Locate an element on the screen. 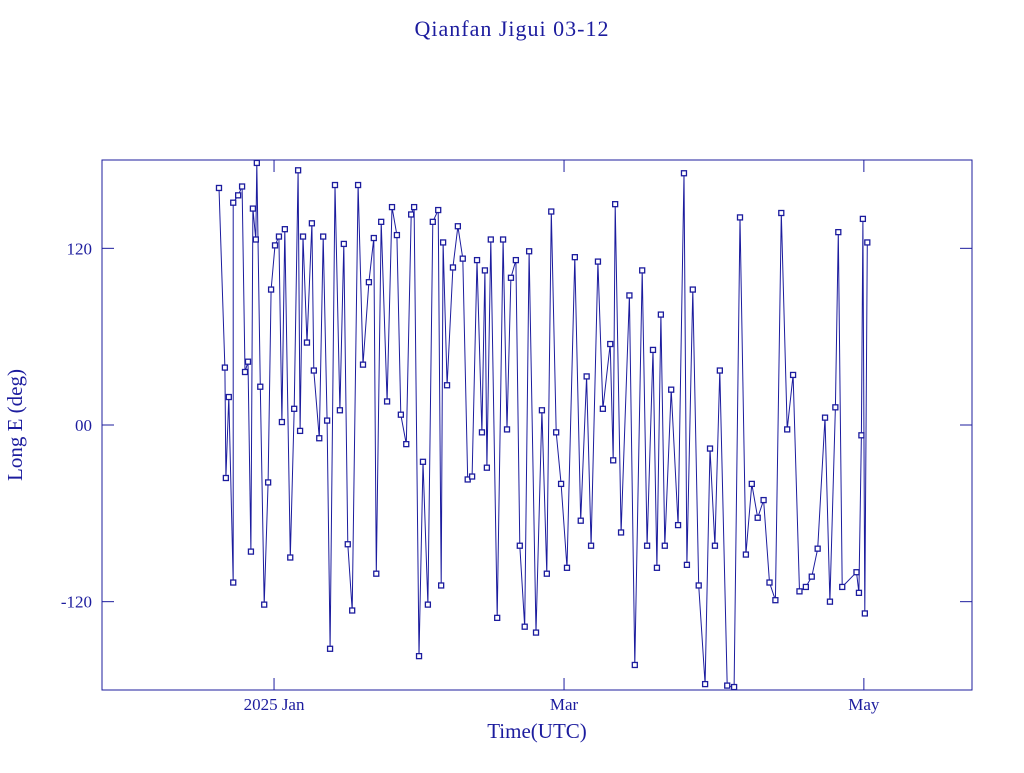 The height and width of the screenshot is (773, 1024). x-tick-label: Mar is located at coordinates (564, 704).